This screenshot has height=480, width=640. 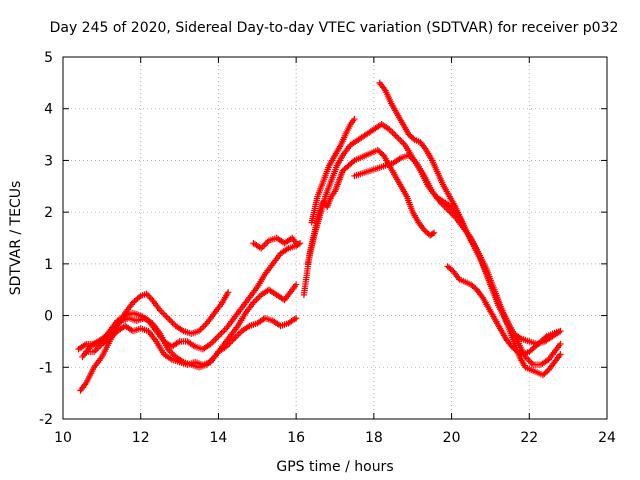 I want to click on y-tick-label: -1, so click(x=46, y=368).